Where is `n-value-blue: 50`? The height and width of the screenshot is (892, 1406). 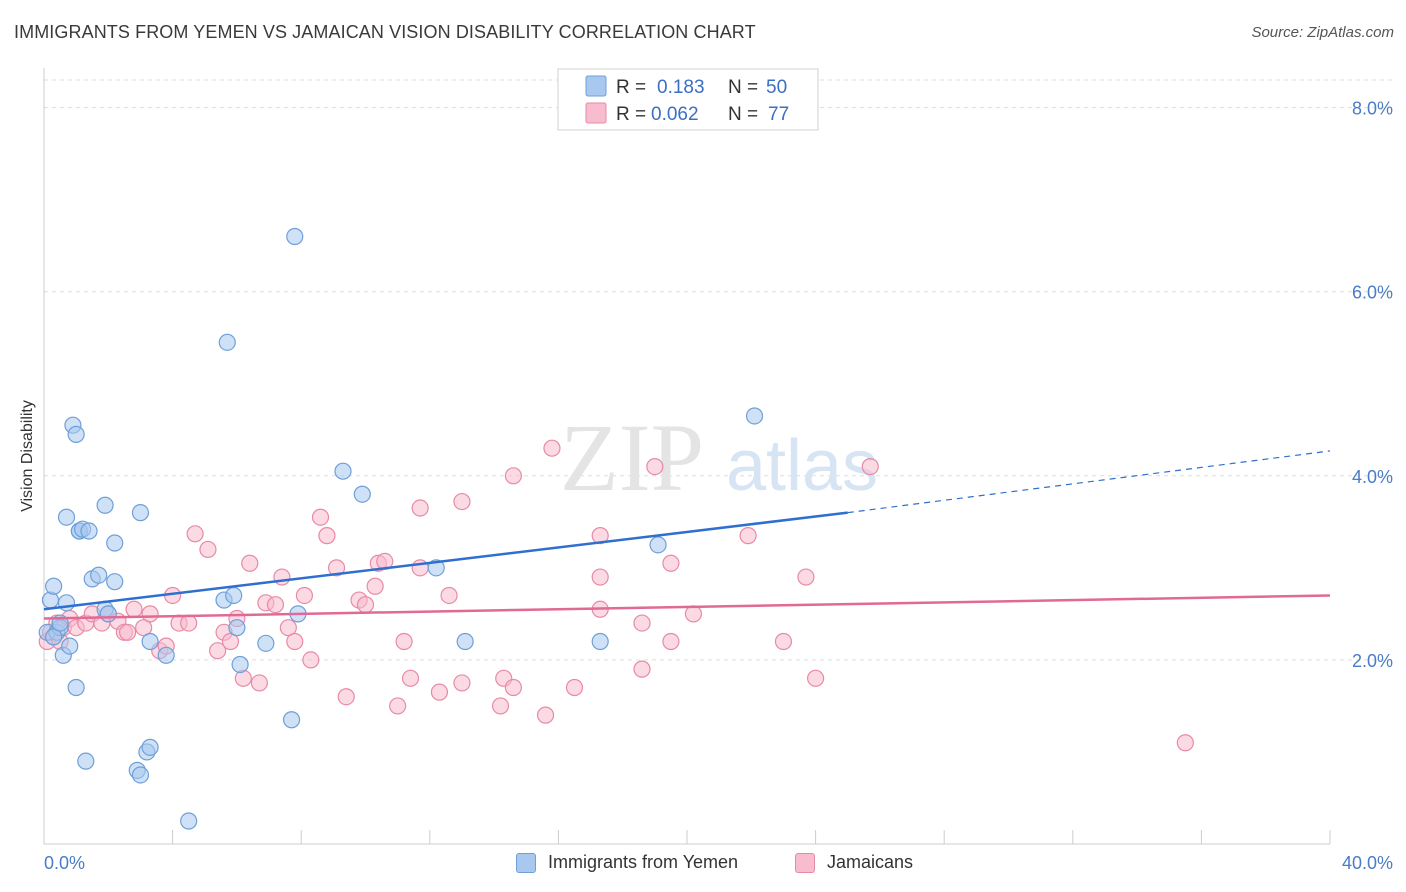
n-value-blue: 50 is located at coordinates (776, 87).